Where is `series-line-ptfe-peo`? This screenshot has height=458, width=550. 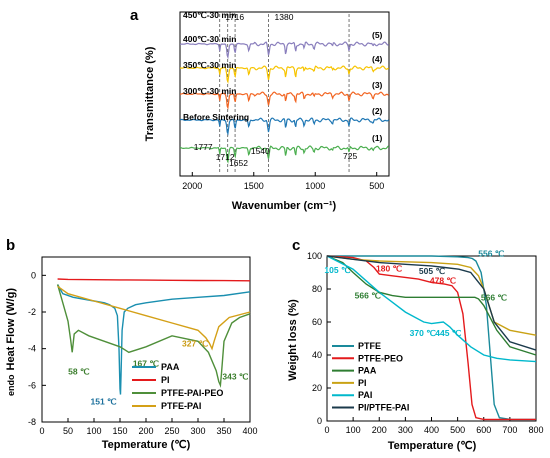 series-line-ptfe-peo is located at coordinates (431, 338).